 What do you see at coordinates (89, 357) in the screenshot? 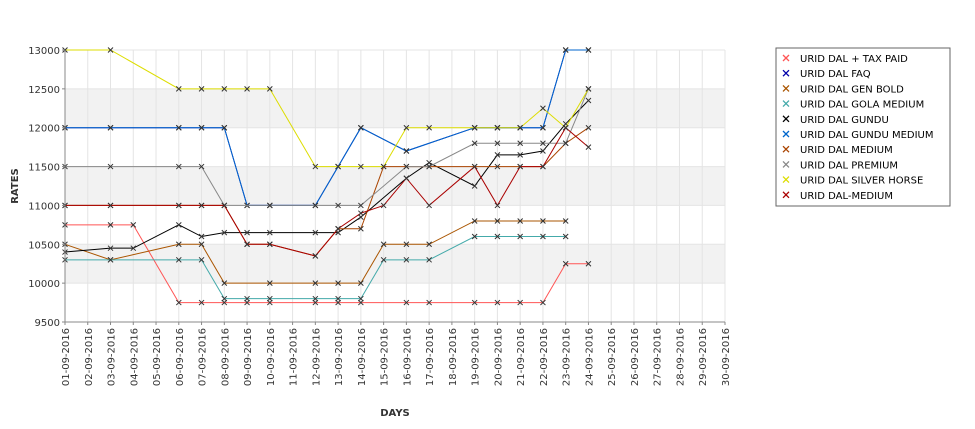
I see `x-tick-label: 02-09-2016` at bounding box center [89, 357].